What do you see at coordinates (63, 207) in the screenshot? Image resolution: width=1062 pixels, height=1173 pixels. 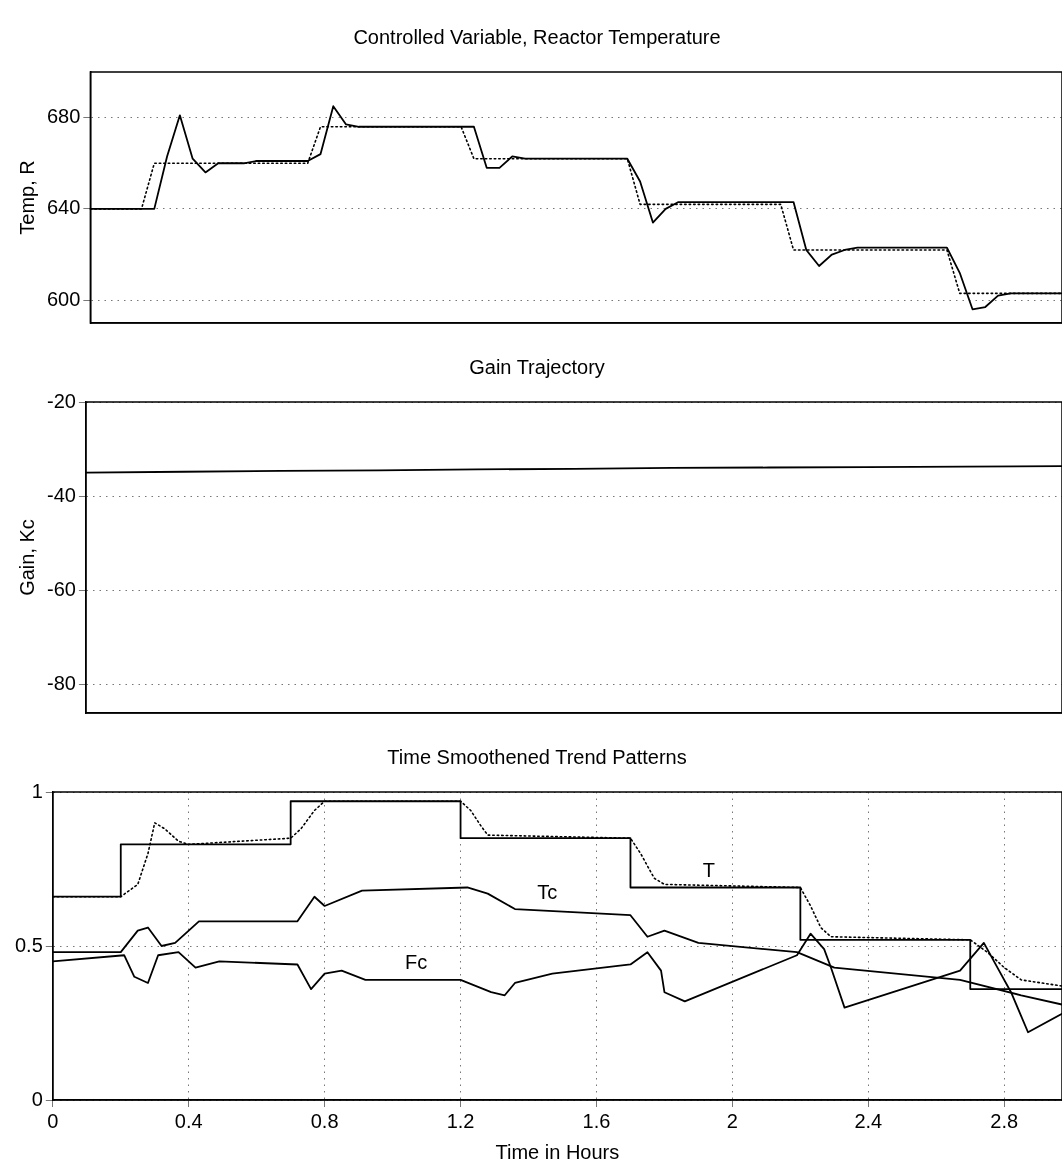 I see `y-tick-label: 640` at bounding box center [63, 207].